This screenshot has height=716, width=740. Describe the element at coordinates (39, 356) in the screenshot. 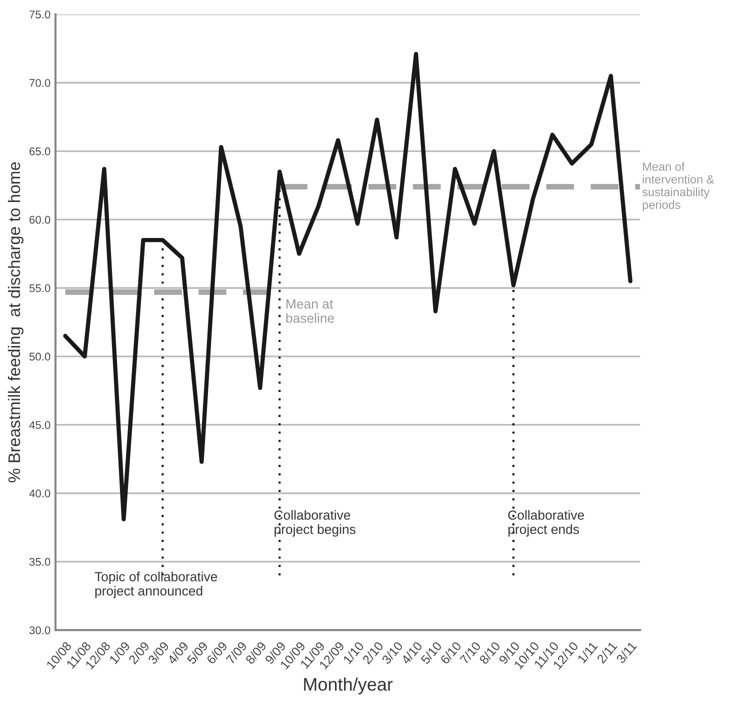

I see `y-tick-label: 50.0` at that location.